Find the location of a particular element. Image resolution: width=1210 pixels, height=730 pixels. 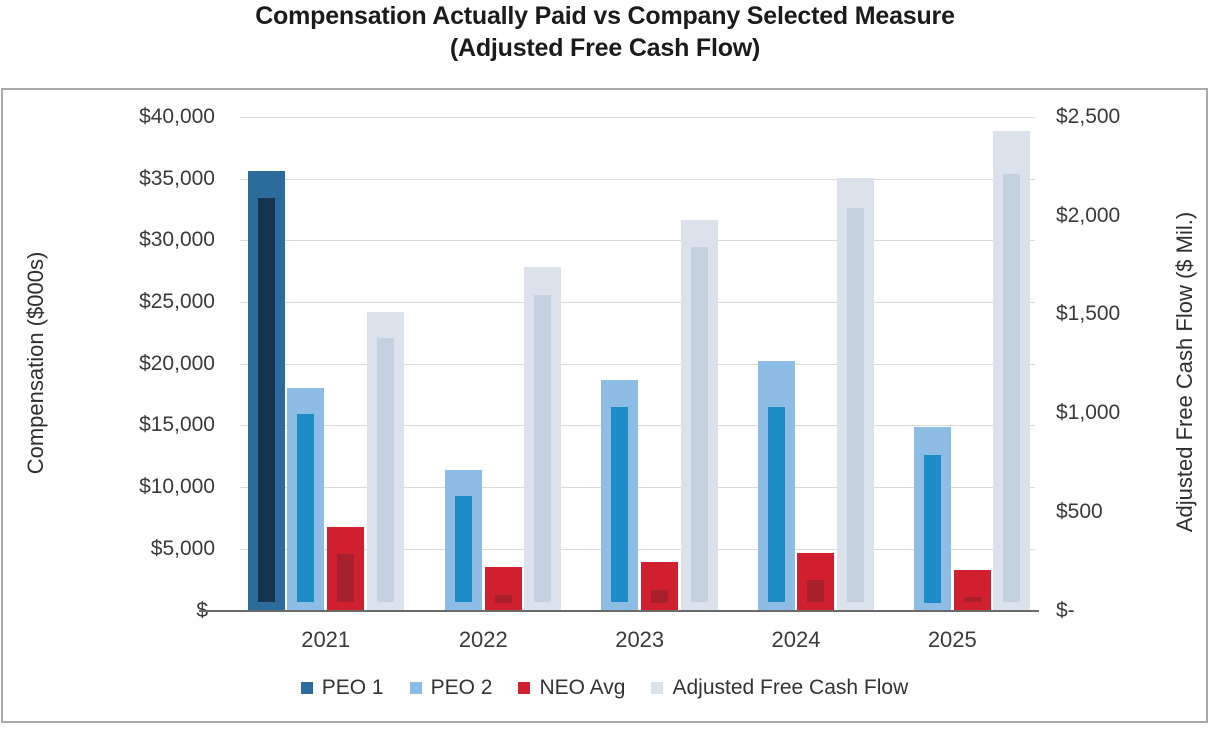

y-axis-tick-left: $5,000 is located at coordinates (182, 548).